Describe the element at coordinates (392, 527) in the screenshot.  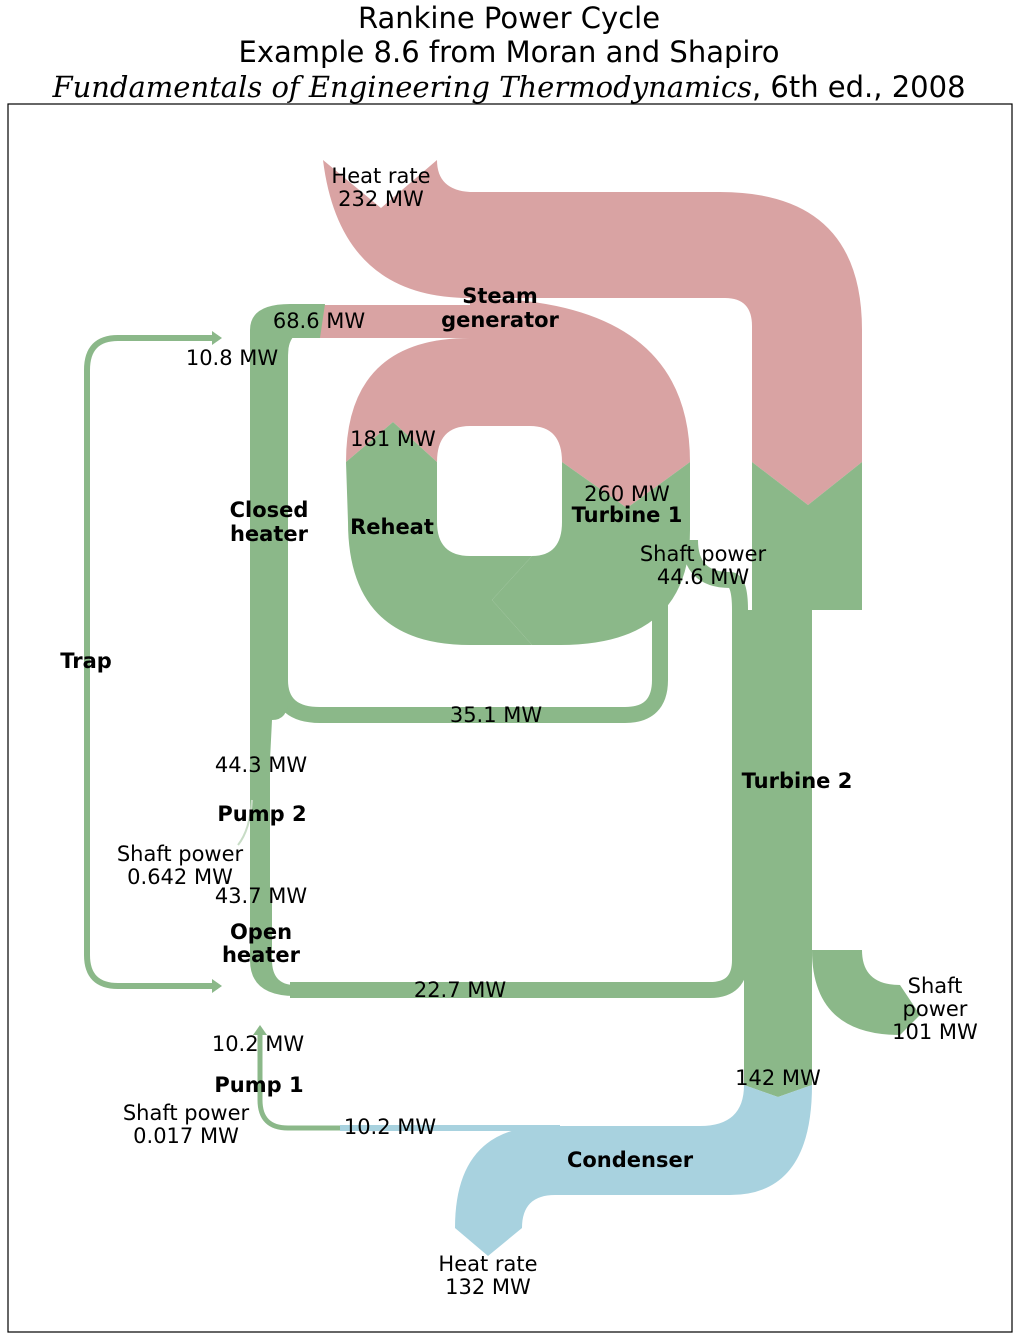
I see `reheat-label: Reheat` at that location.